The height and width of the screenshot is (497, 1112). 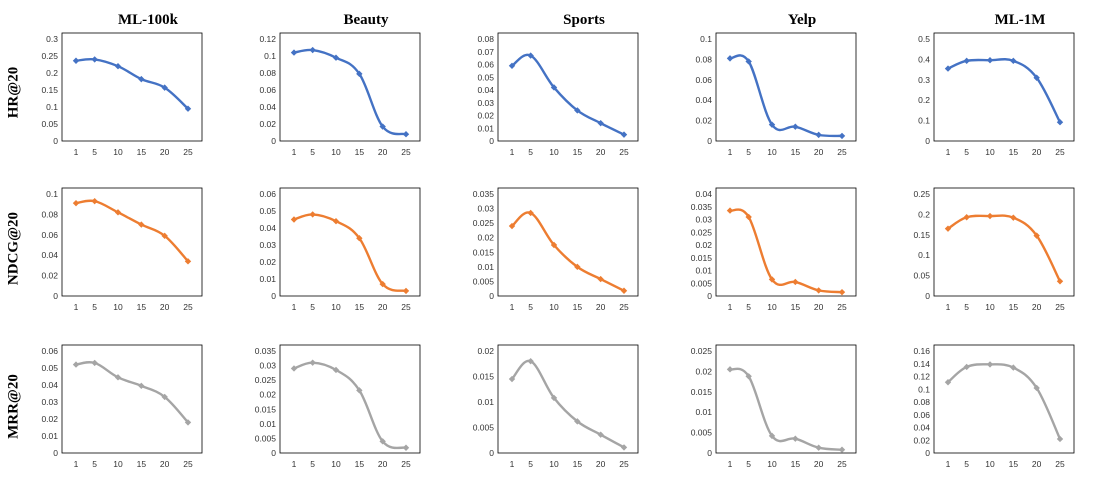 I want to click on y-tick-label: 0.12, so click(x=921, y=377).